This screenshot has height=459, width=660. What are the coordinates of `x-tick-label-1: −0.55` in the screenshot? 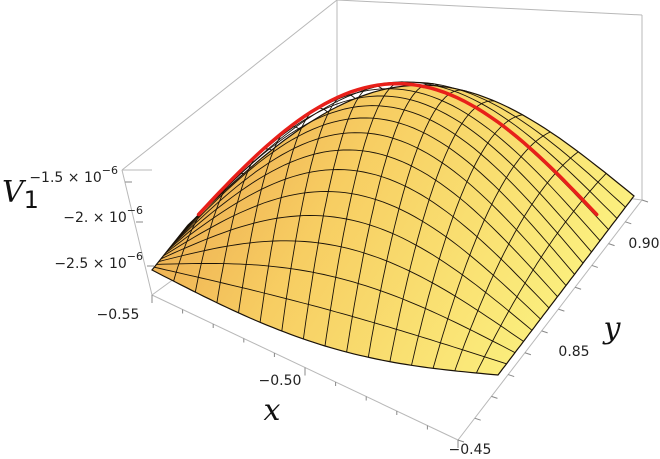 It's located at (118, 315).